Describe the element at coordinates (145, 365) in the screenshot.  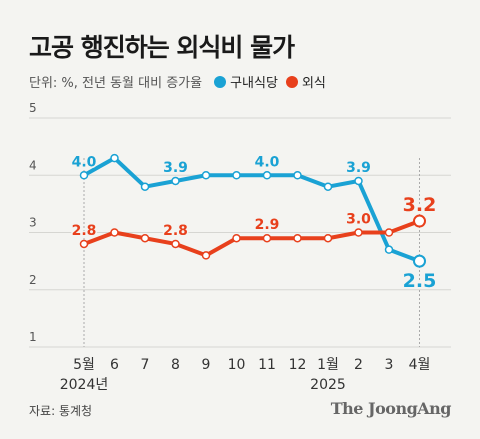
I see `x-tick-label: 7` at that location.